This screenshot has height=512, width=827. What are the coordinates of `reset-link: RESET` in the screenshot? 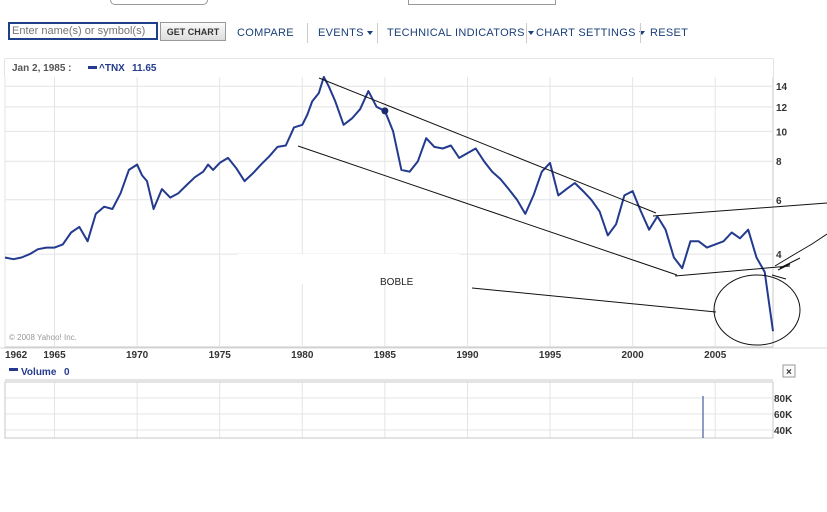 It's located at (669, 33).